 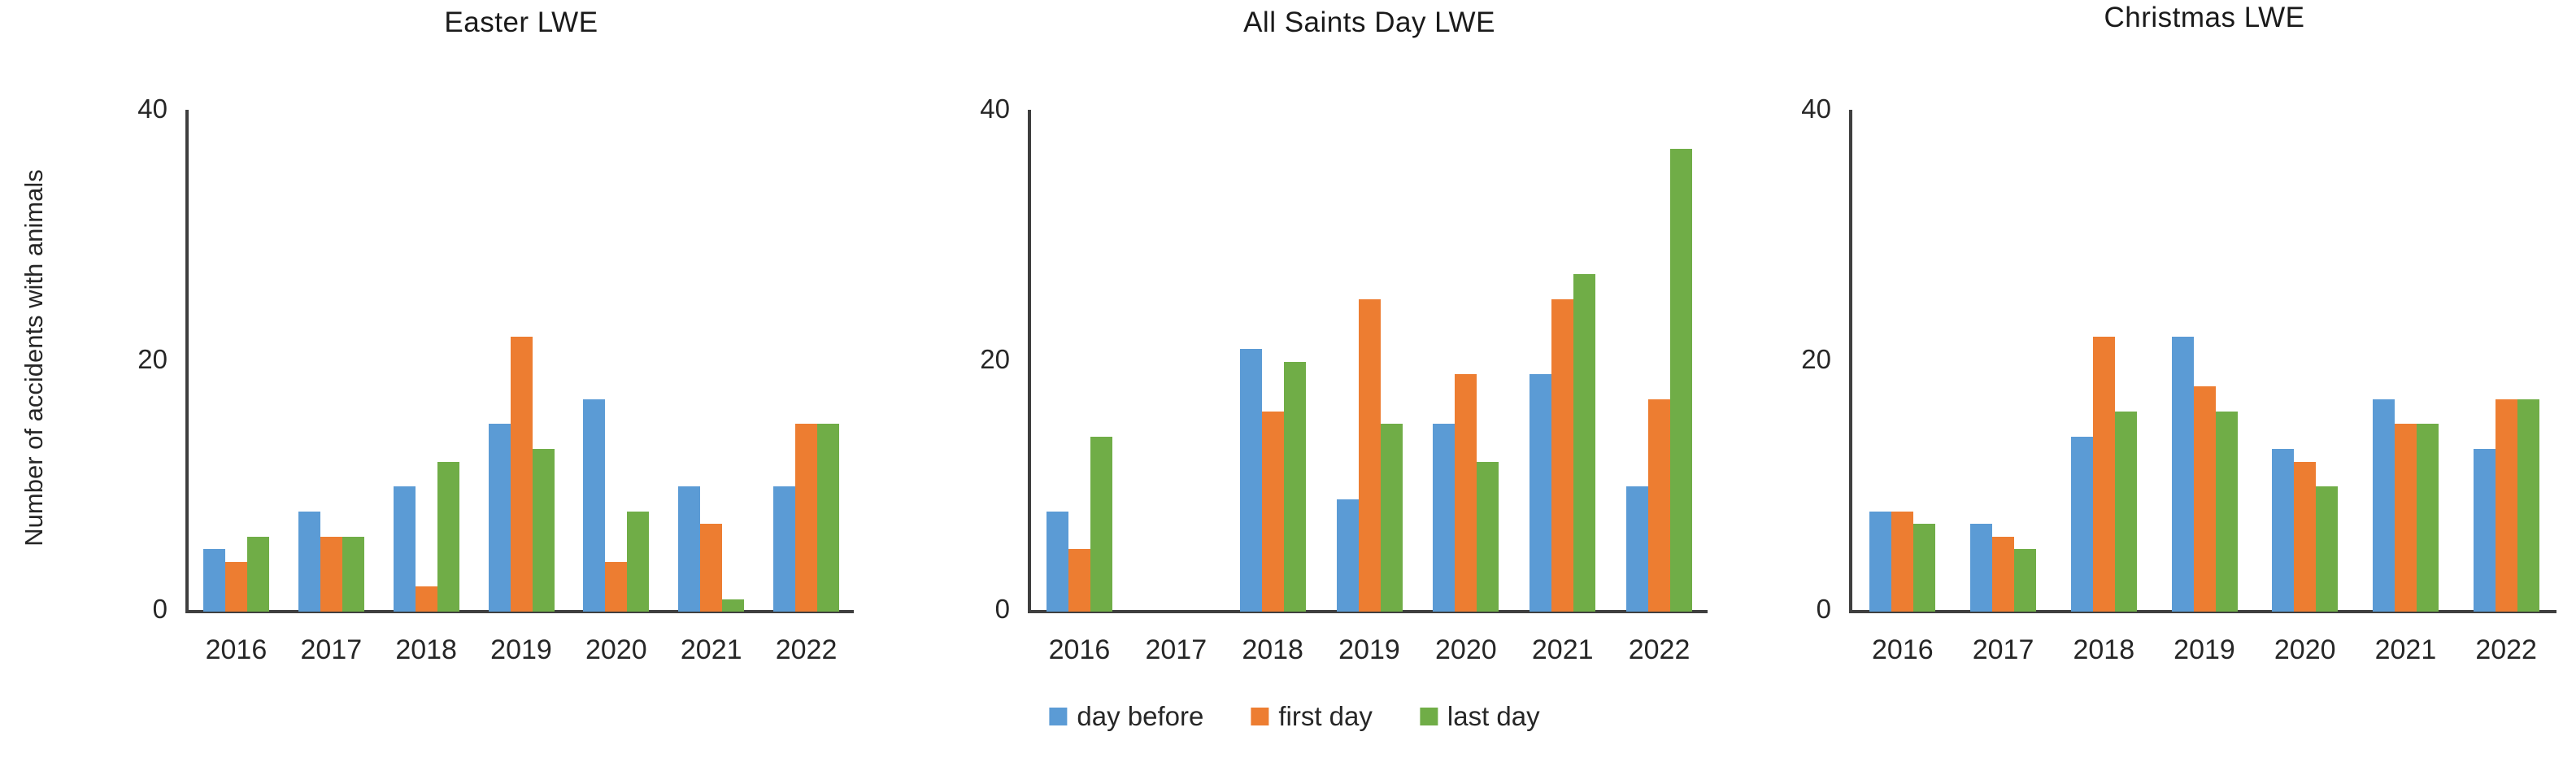 I want to click on bar-day-before-2017, so click(x=309, y=562).